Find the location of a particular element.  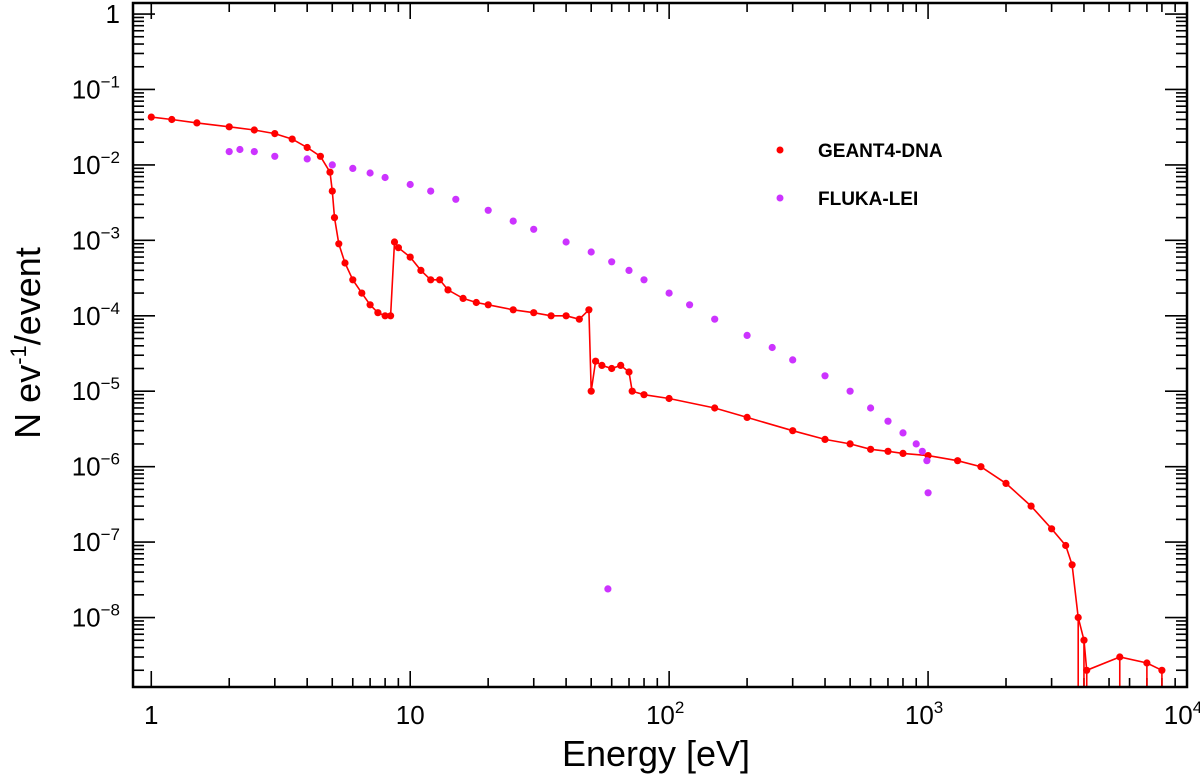

y-axis-title-exp: -1 is located at coordinates (18, 355).